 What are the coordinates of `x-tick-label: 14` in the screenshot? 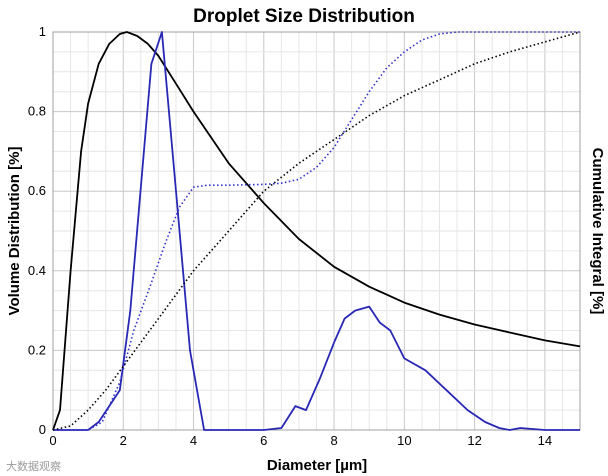 It's located at (545, 440).